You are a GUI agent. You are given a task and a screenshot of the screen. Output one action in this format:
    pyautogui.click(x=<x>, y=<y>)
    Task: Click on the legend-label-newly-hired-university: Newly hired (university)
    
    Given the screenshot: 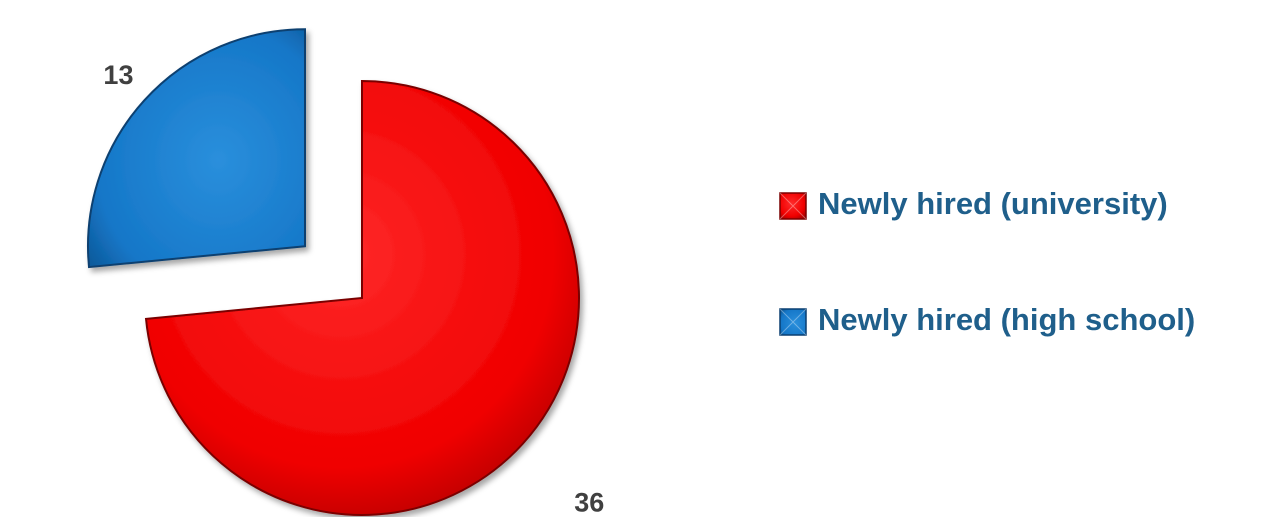 What is the action you would take?
    pyautogui.click(x=993, y=203)
    